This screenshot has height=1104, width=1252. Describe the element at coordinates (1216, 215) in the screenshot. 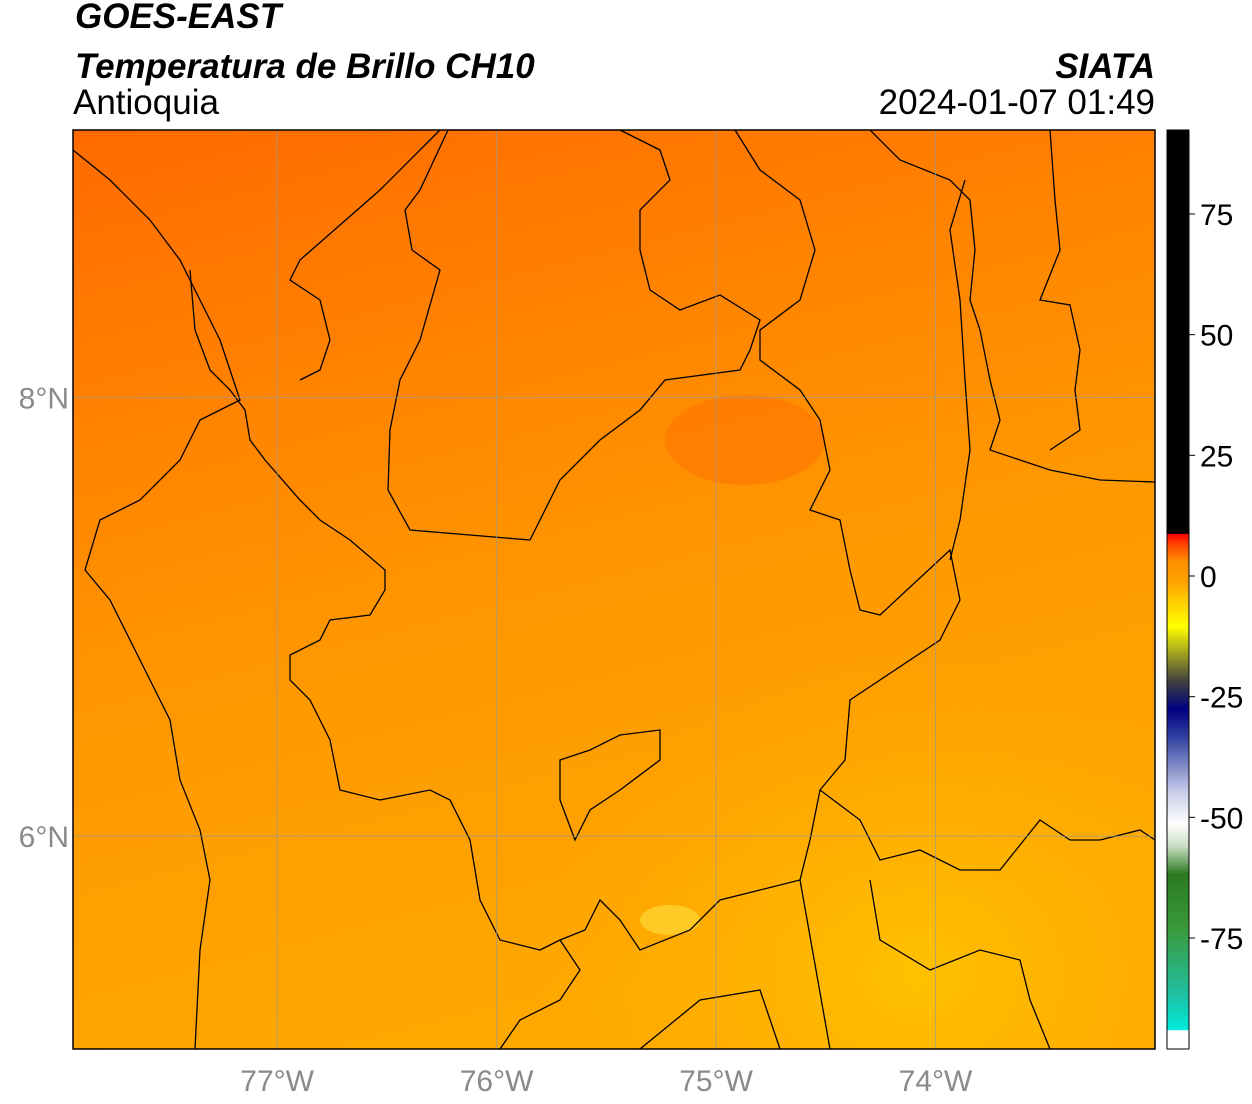

I see `colorbar-tick-label: 75` at that location.